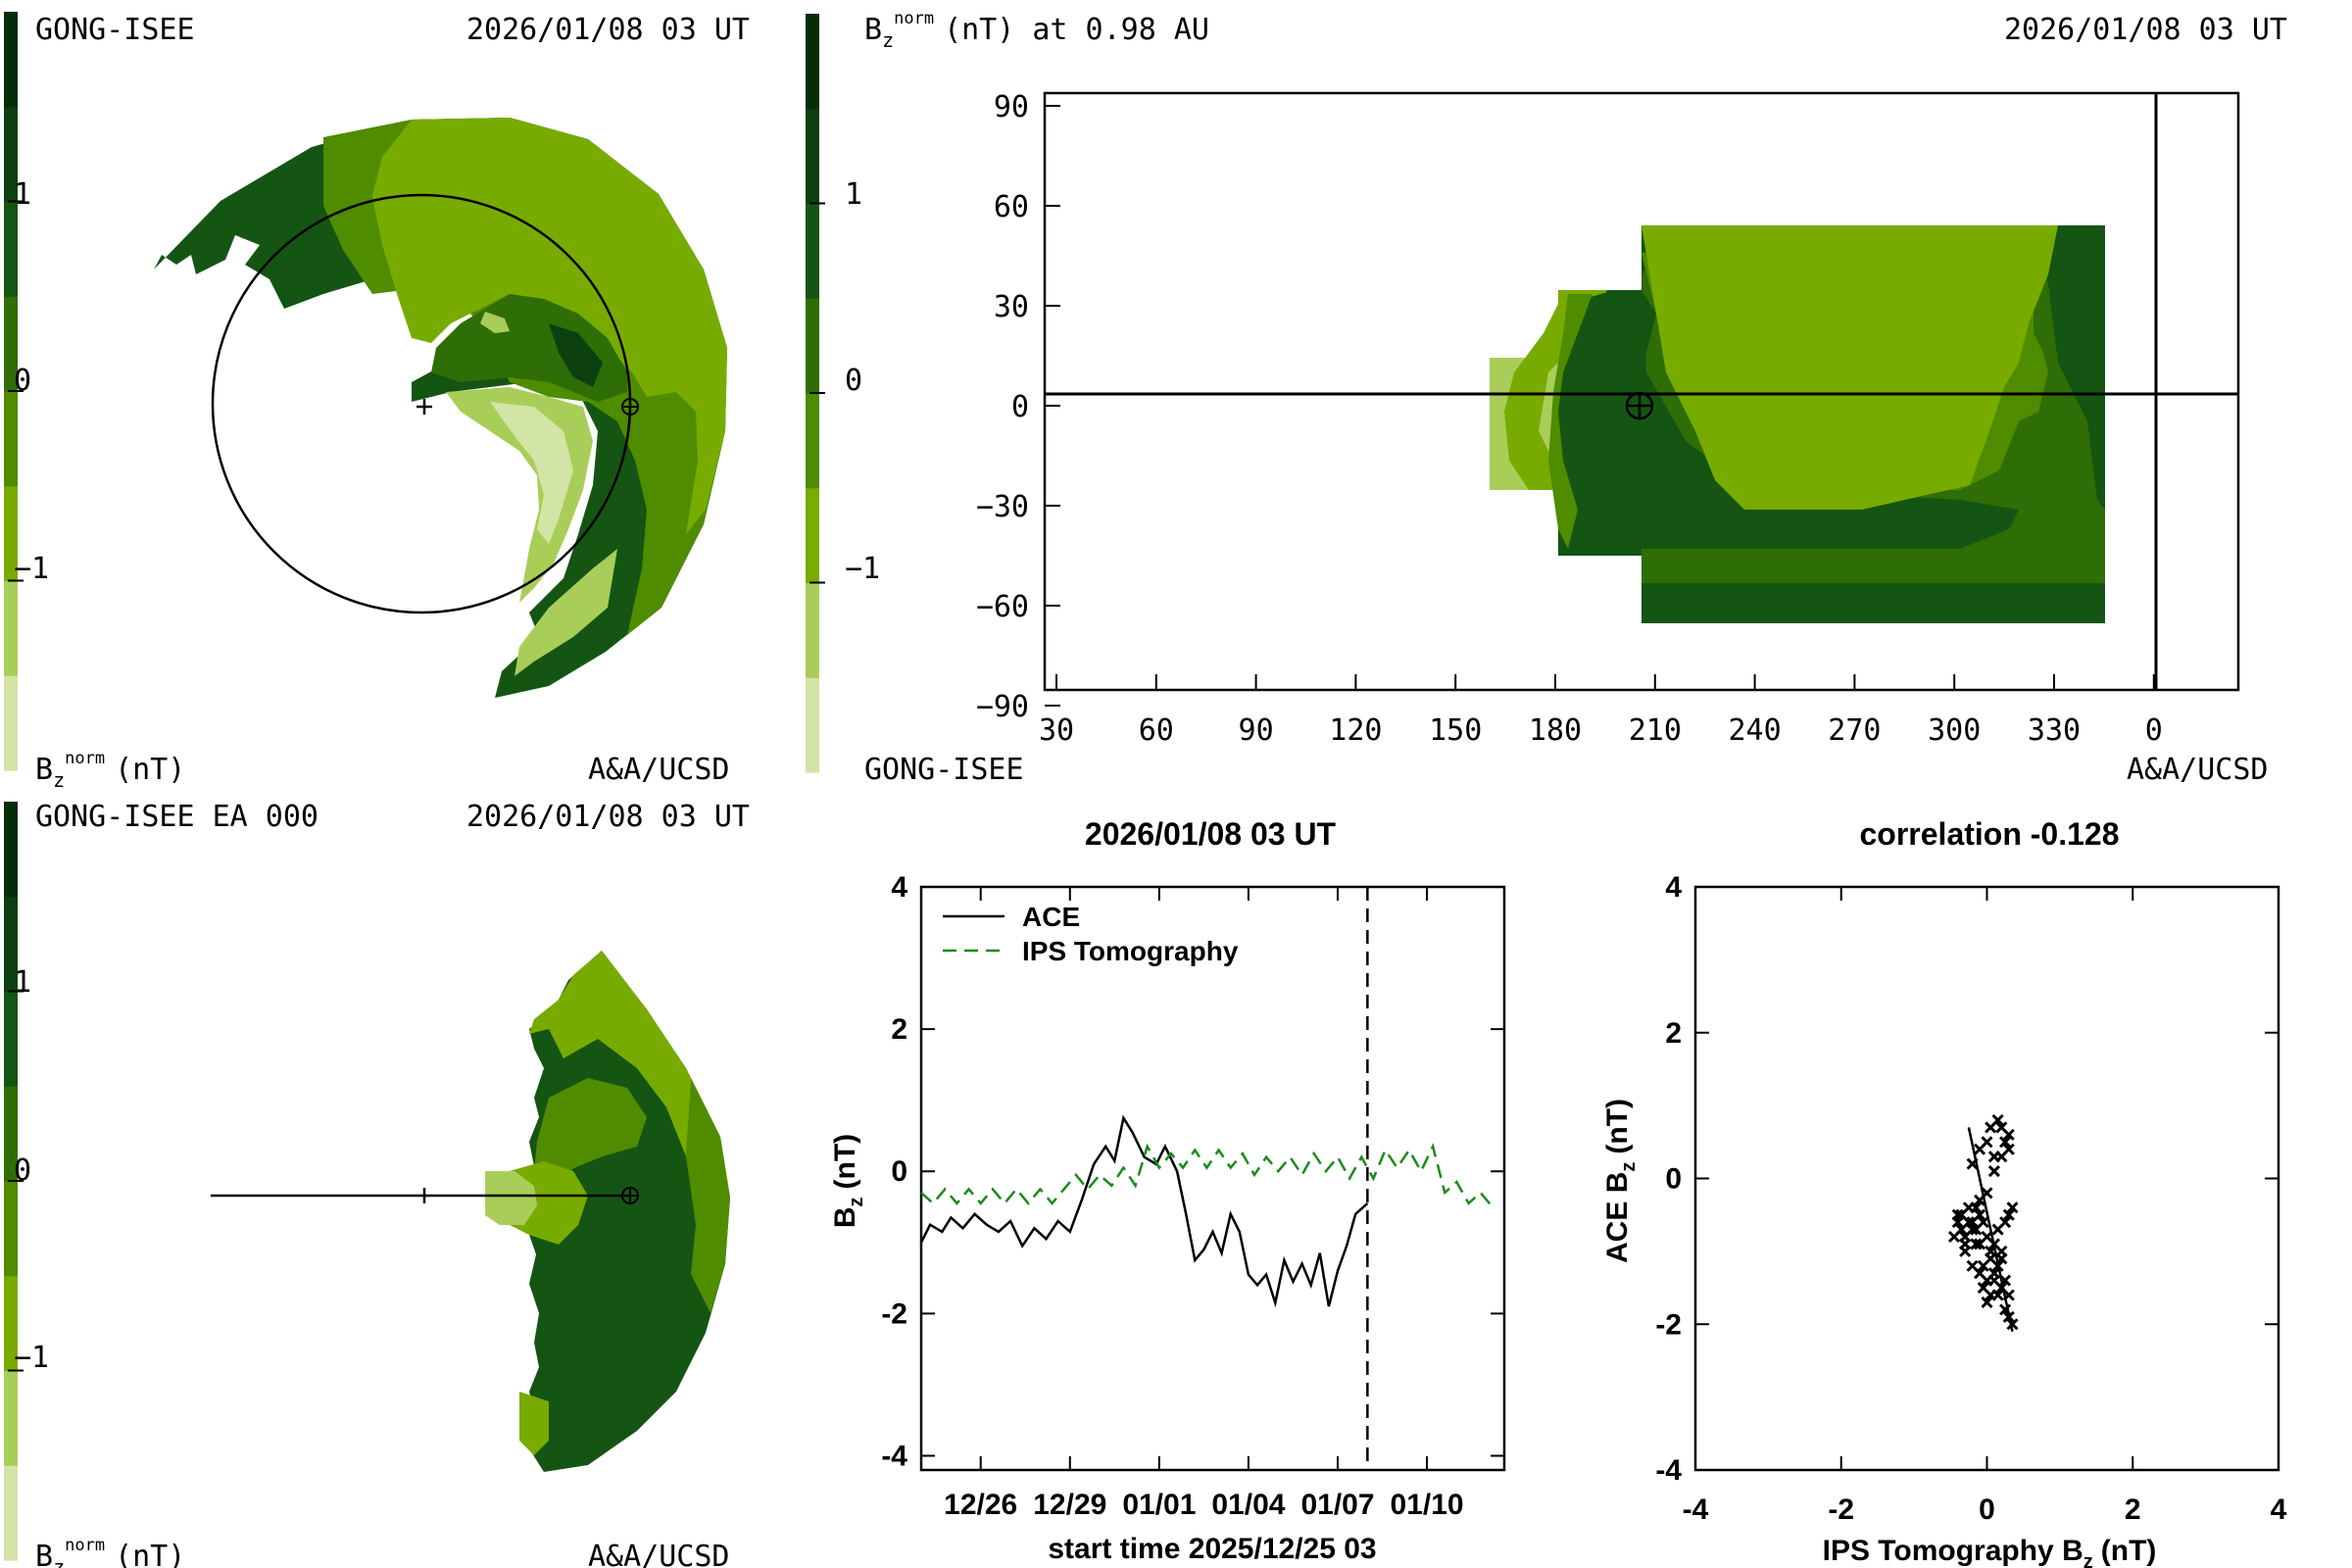 The width and height of the screenshot is (2352, 1568). What do you see at coordinates (1051, 917) in the screenshot?
I see `ts-legend-ace-label: ACE` at bounding box center [1051, 917].